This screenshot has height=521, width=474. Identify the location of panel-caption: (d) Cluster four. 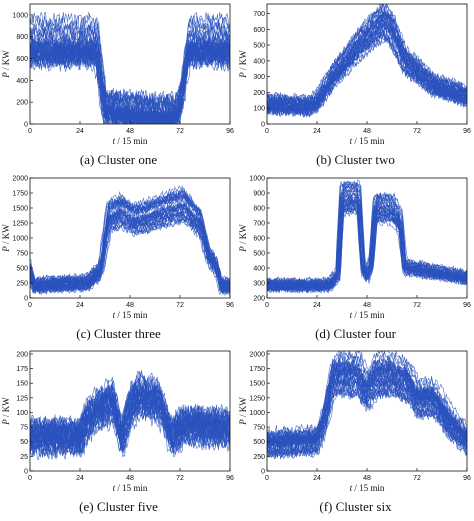
(355, 333).